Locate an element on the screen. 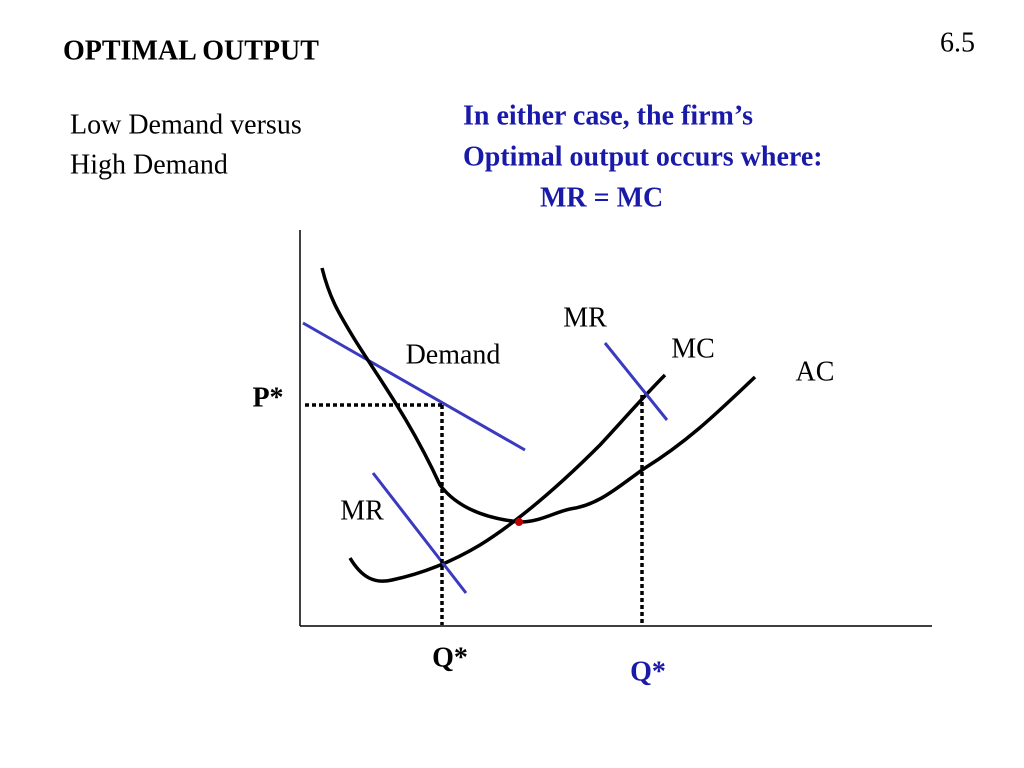 Image resolution: width=1024 pixels, height=768 pixels. curve-label: AC is located at coordinates (815, 371).